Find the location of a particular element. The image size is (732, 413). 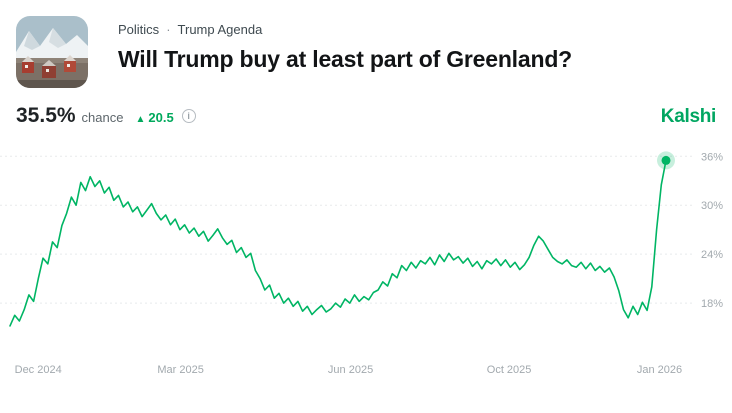

x-tick-label: Oct 2025 is located at coordinates (509, 370).